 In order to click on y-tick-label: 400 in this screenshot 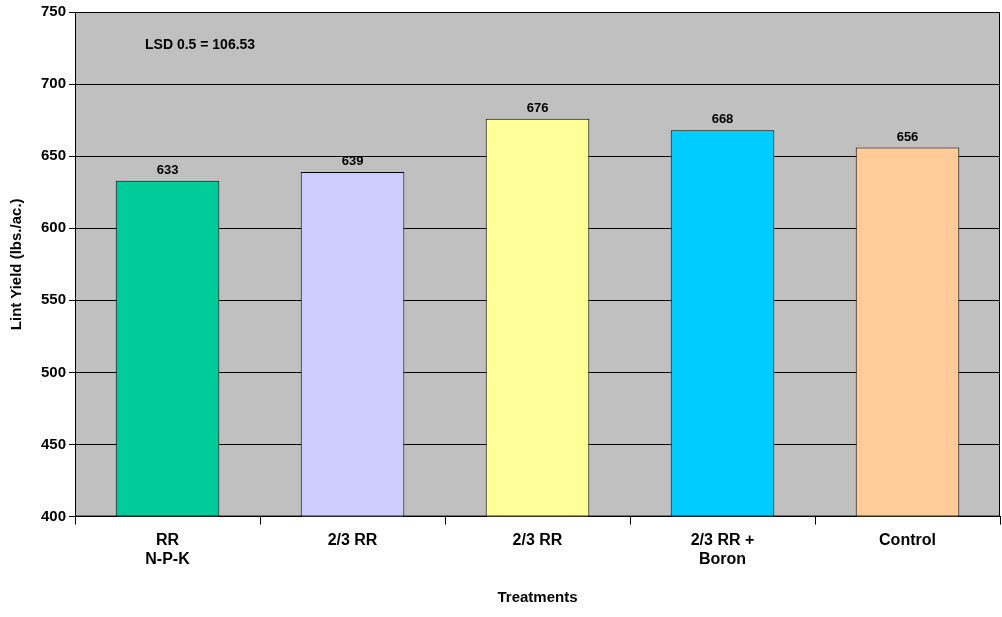, I will do `click(54, 515)`.